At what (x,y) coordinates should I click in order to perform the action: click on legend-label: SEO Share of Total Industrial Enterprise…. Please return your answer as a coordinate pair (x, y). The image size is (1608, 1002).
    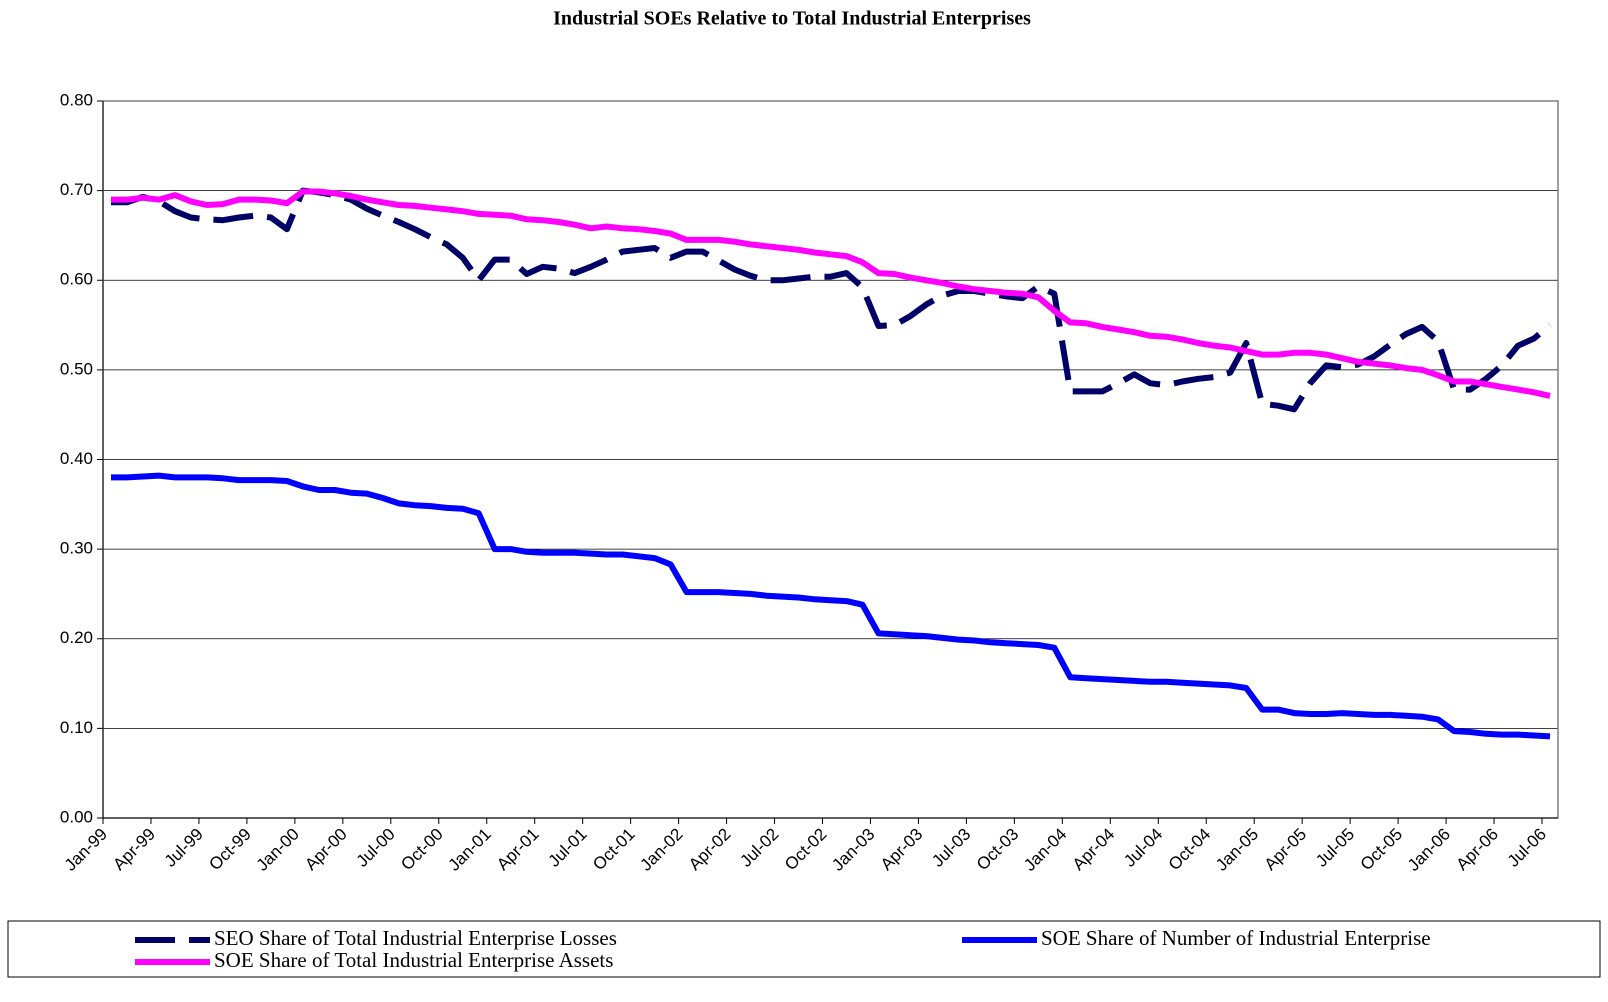
    Looking at the image, I should click on (415, 938).